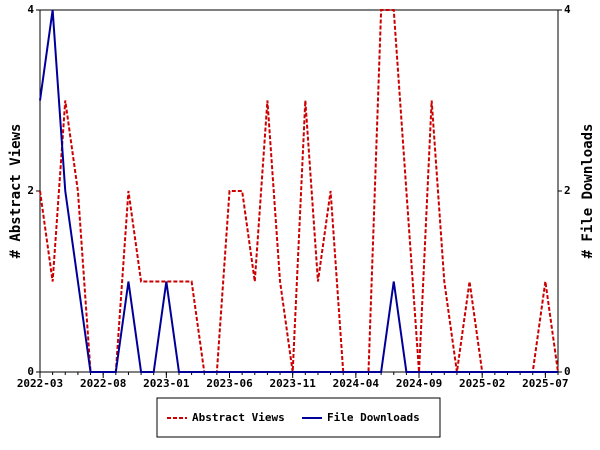 The width and height of the screenshot is (600, 450). What do you see at coordinates (545, 383) in the screenshot?
I see `x-tick-label: 2025-07` at bounding box center [545, 383].